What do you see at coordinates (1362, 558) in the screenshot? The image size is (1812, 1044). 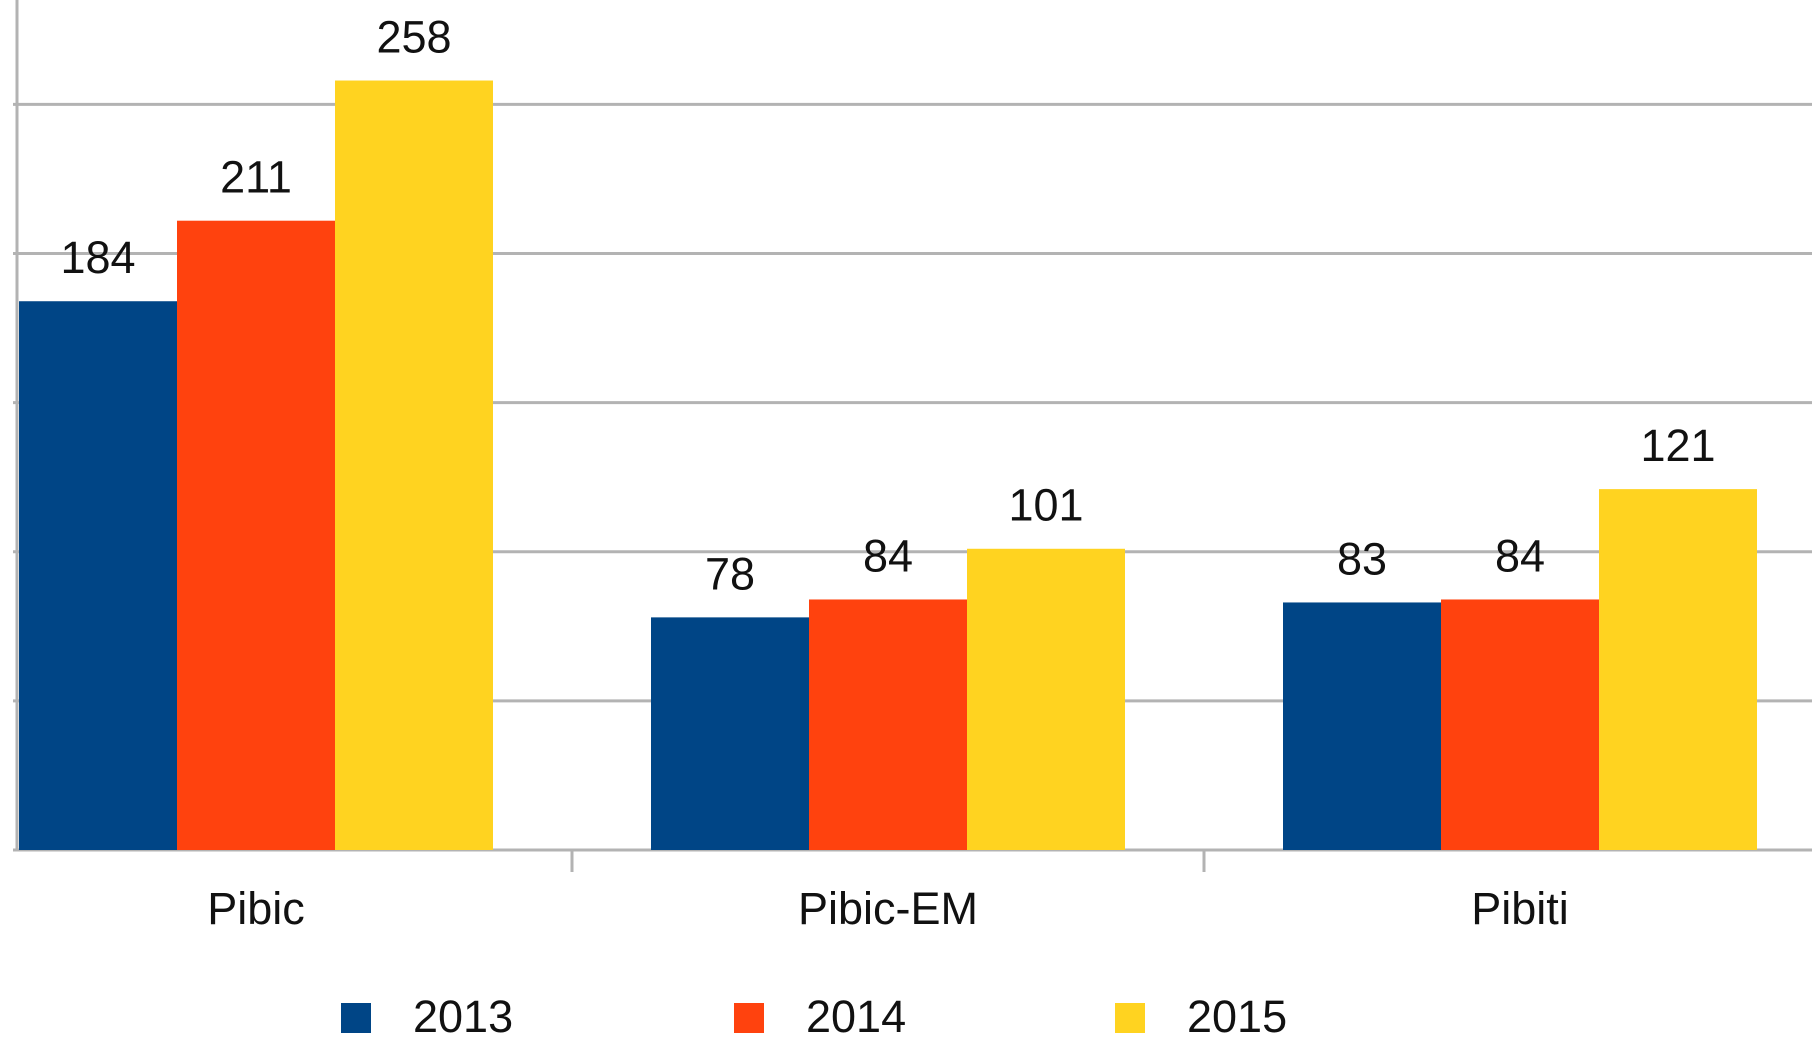 I see `value-label: 83` at bounding box center [1362, 558].